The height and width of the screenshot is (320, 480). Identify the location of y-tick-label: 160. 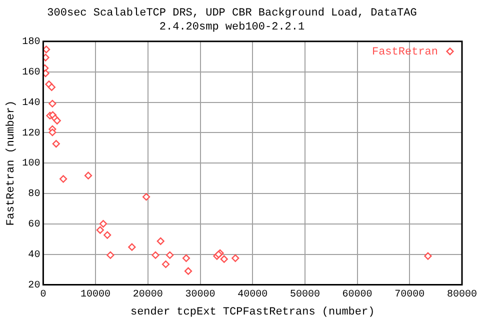
(31, 72).